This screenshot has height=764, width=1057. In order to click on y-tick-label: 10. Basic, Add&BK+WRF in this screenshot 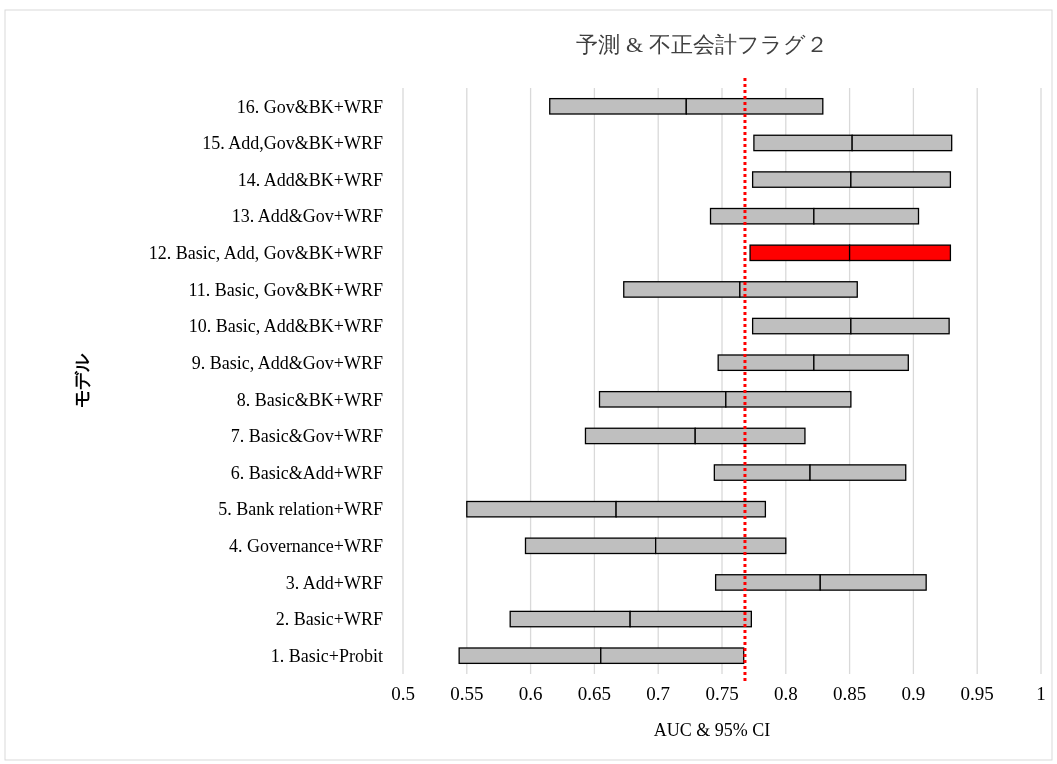, I will do `click(285, 326)`.